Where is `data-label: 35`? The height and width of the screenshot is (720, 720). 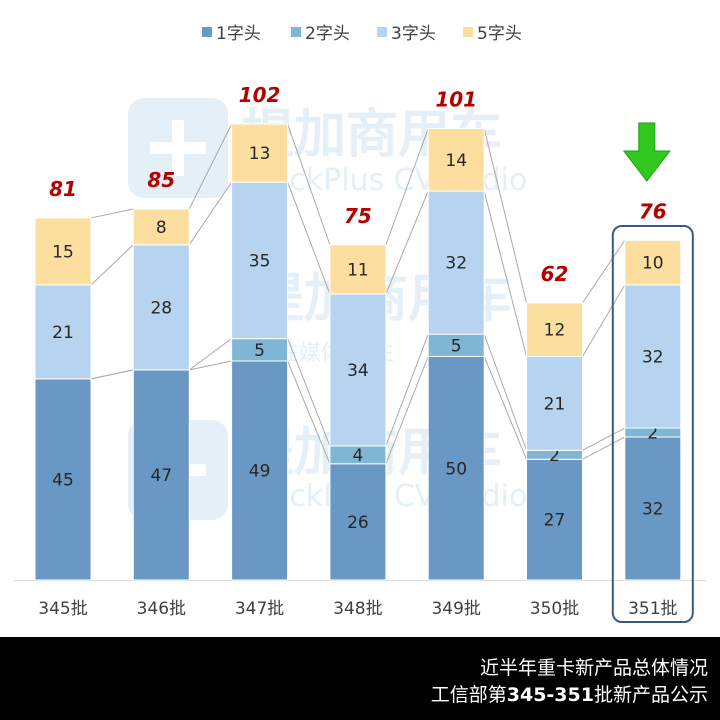 data-label: 35 is located at coordinates (260, 261).